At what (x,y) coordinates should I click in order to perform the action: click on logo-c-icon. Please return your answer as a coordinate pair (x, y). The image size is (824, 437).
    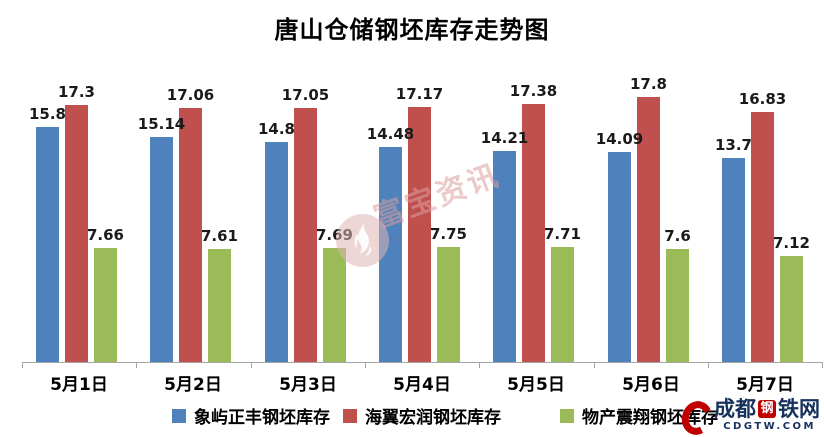
    Looking at the image, I should click on (697, 417).